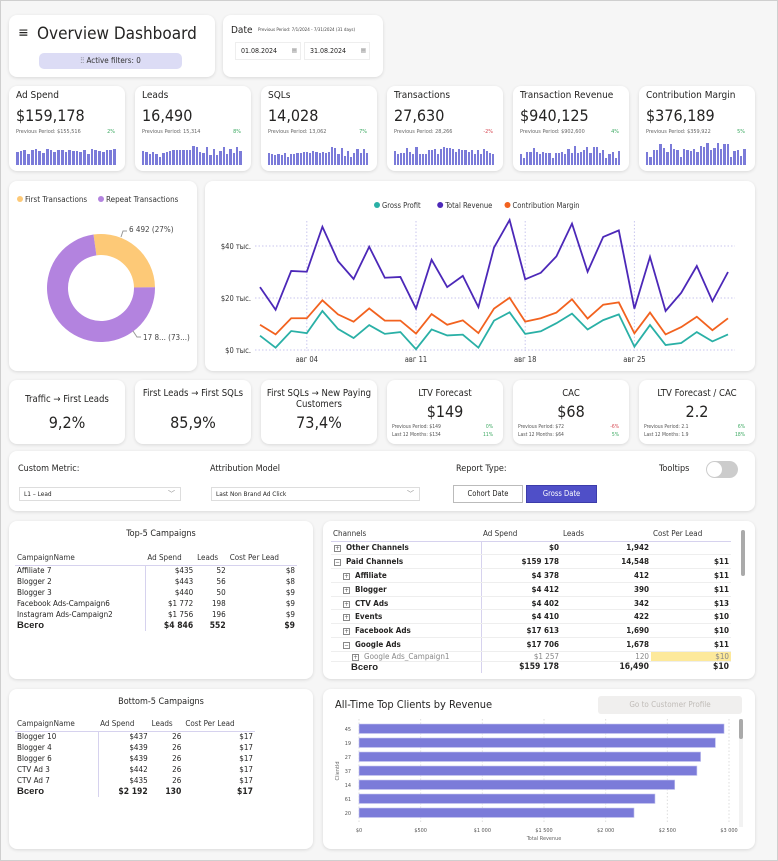 The width and height of the screenshot is (778, 861). What do you see at coordinates (531, 644) in the screenshot?
I see `channel-row: − Google Ads $17 706 1,678 $11` at bounding box center [531, 644].